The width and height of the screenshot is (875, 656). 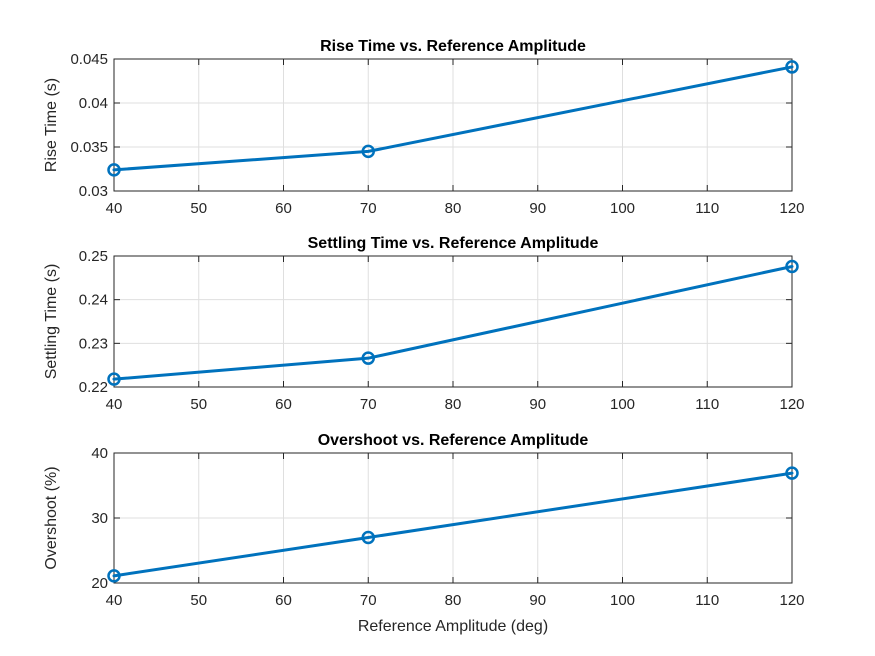 What do you see at coordinates (93, 256) in the screenshot?
I see `y-tick-label: 0.25` at bounding box center [93, 256].